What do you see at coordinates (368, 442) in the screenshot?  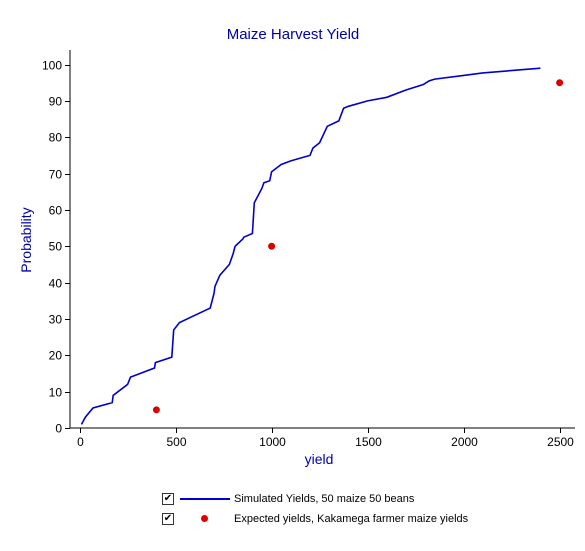 I see `x-tick-label: 1500` at bounding box center [368, 442].